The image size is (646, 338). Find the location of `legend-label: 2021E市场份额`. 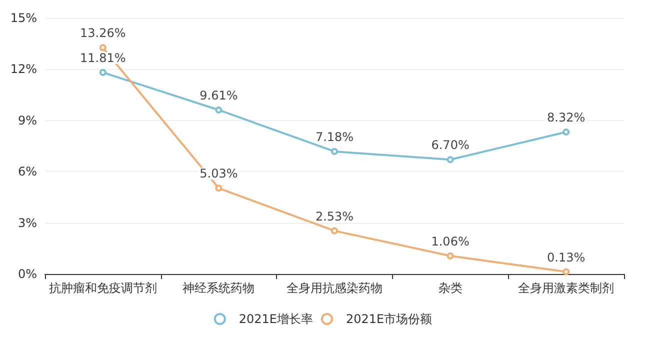

legend-label: 2021E市场份额 is located at coordinates (389, 319).